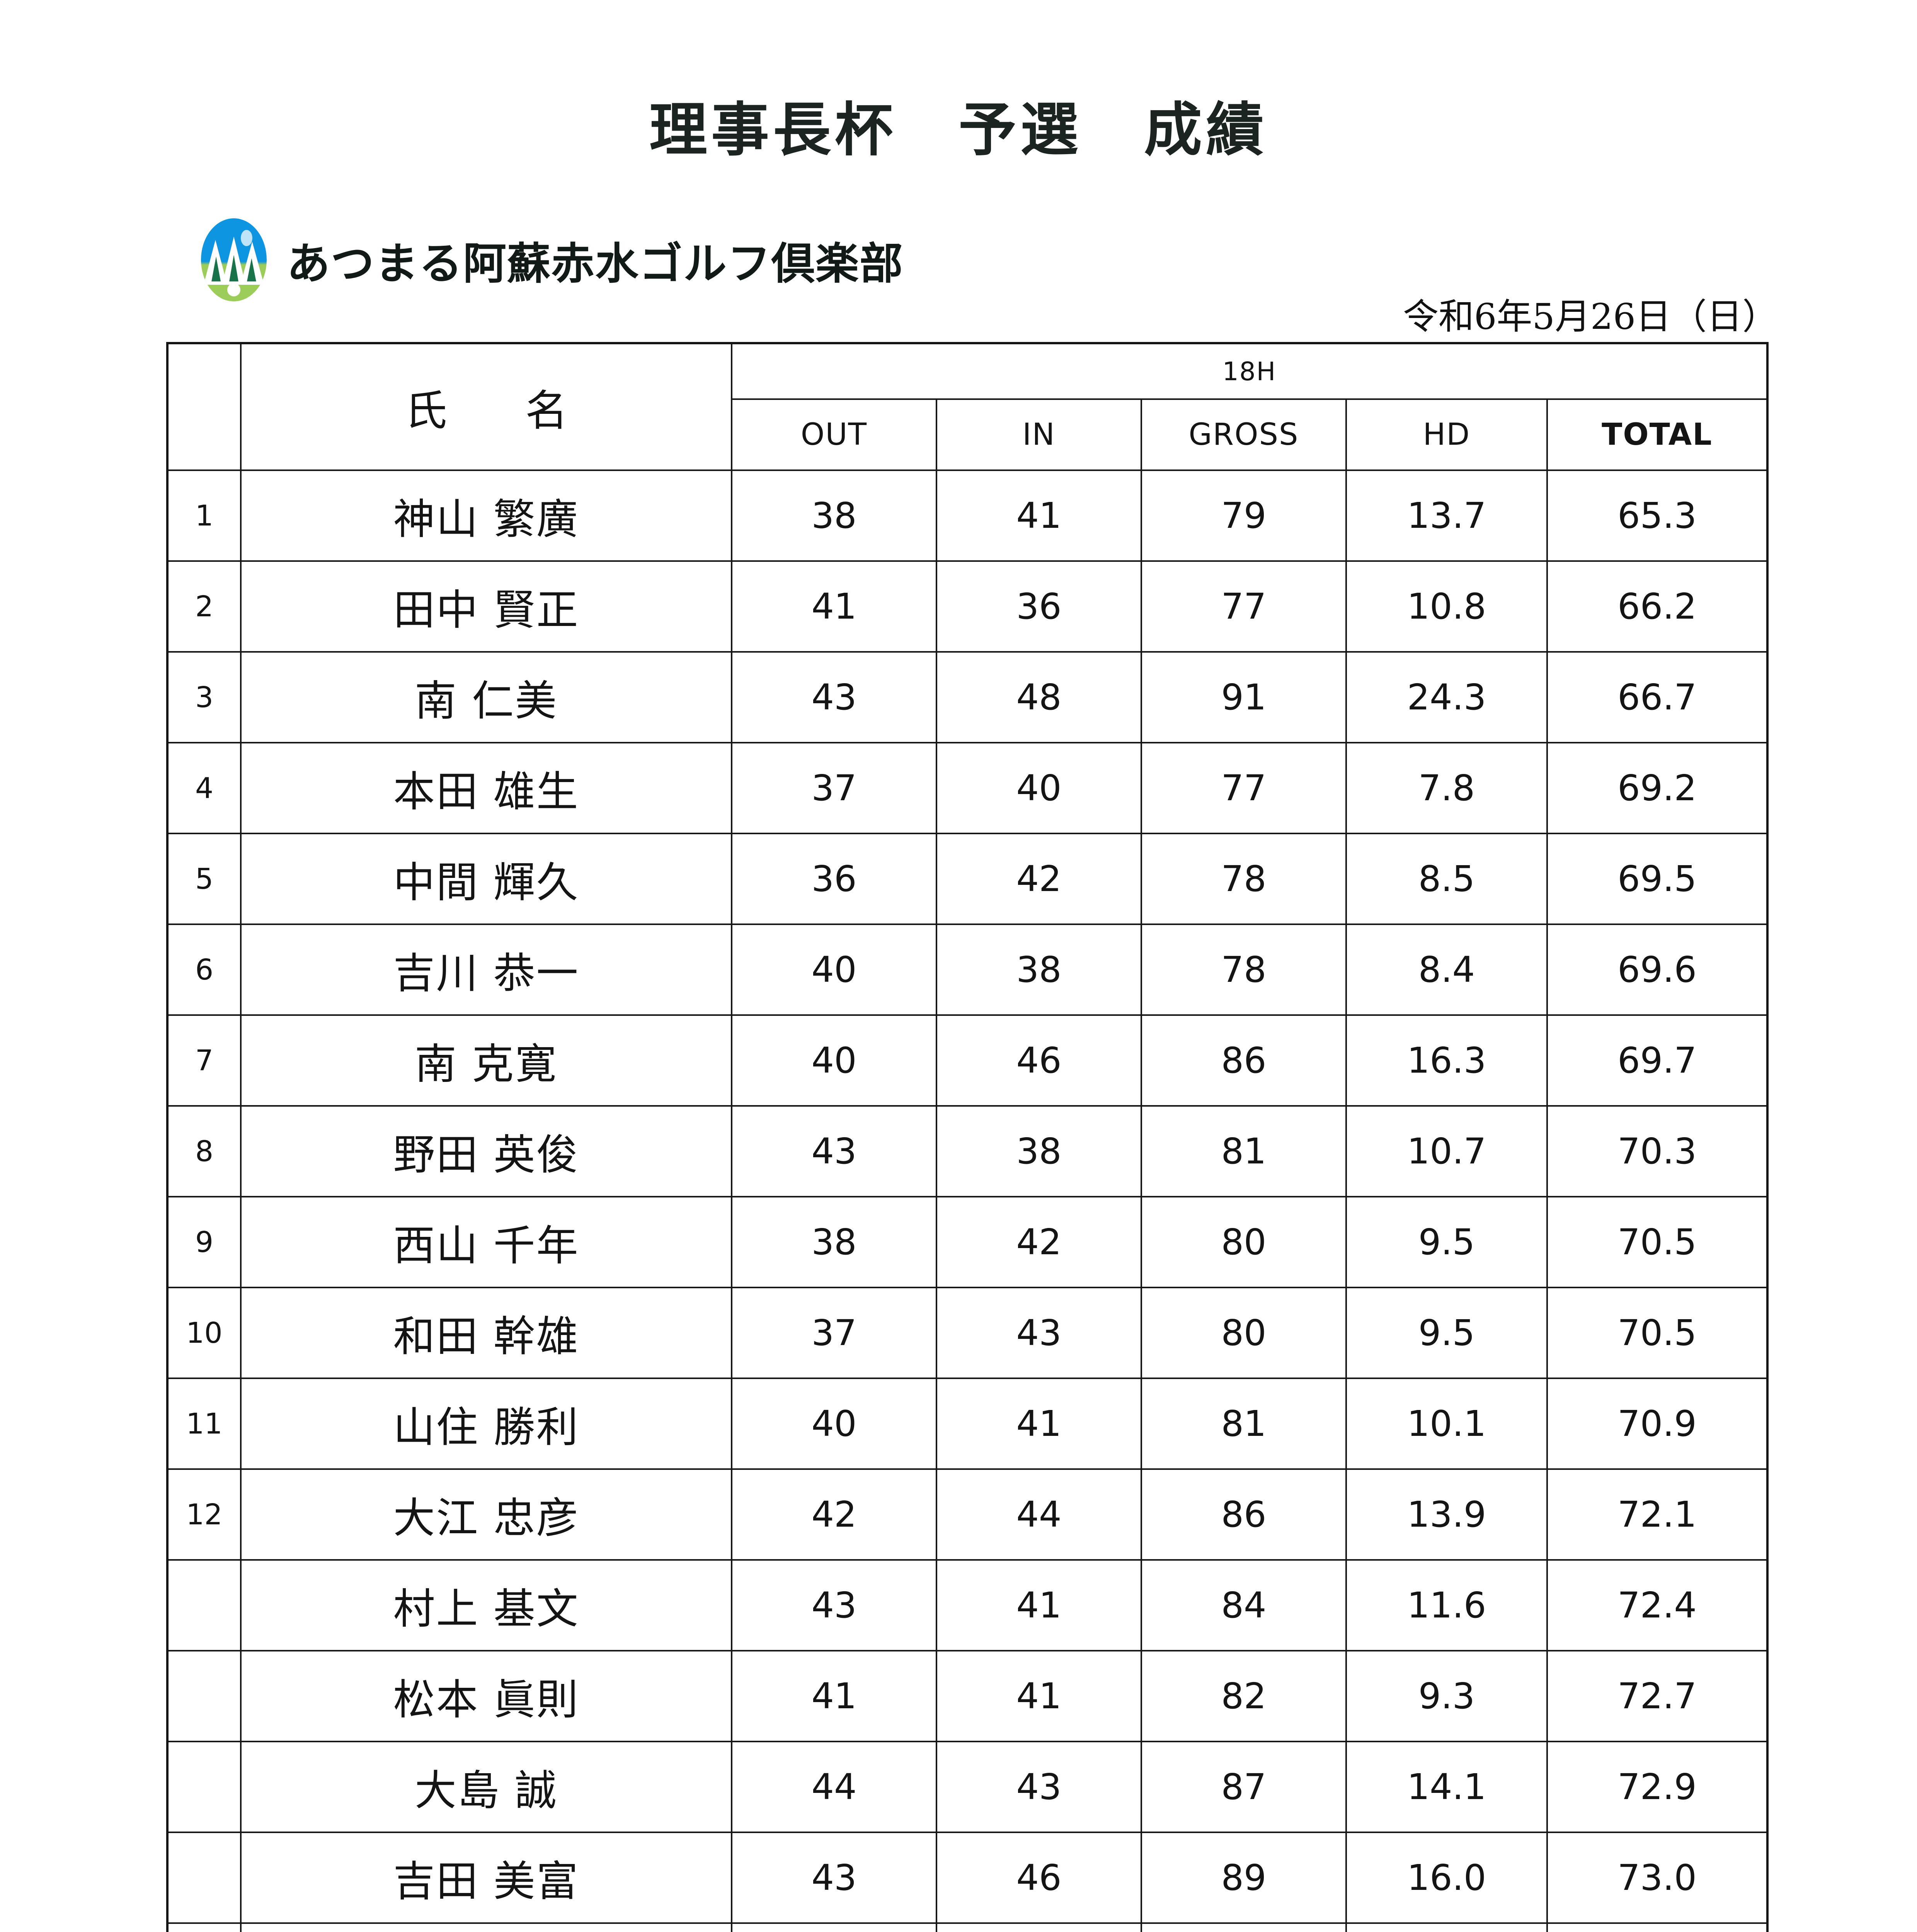  What do you see at coordinates (204, 970) in the screenshot?
I see `cell-rank: 6` at bounding box center [204, 970].